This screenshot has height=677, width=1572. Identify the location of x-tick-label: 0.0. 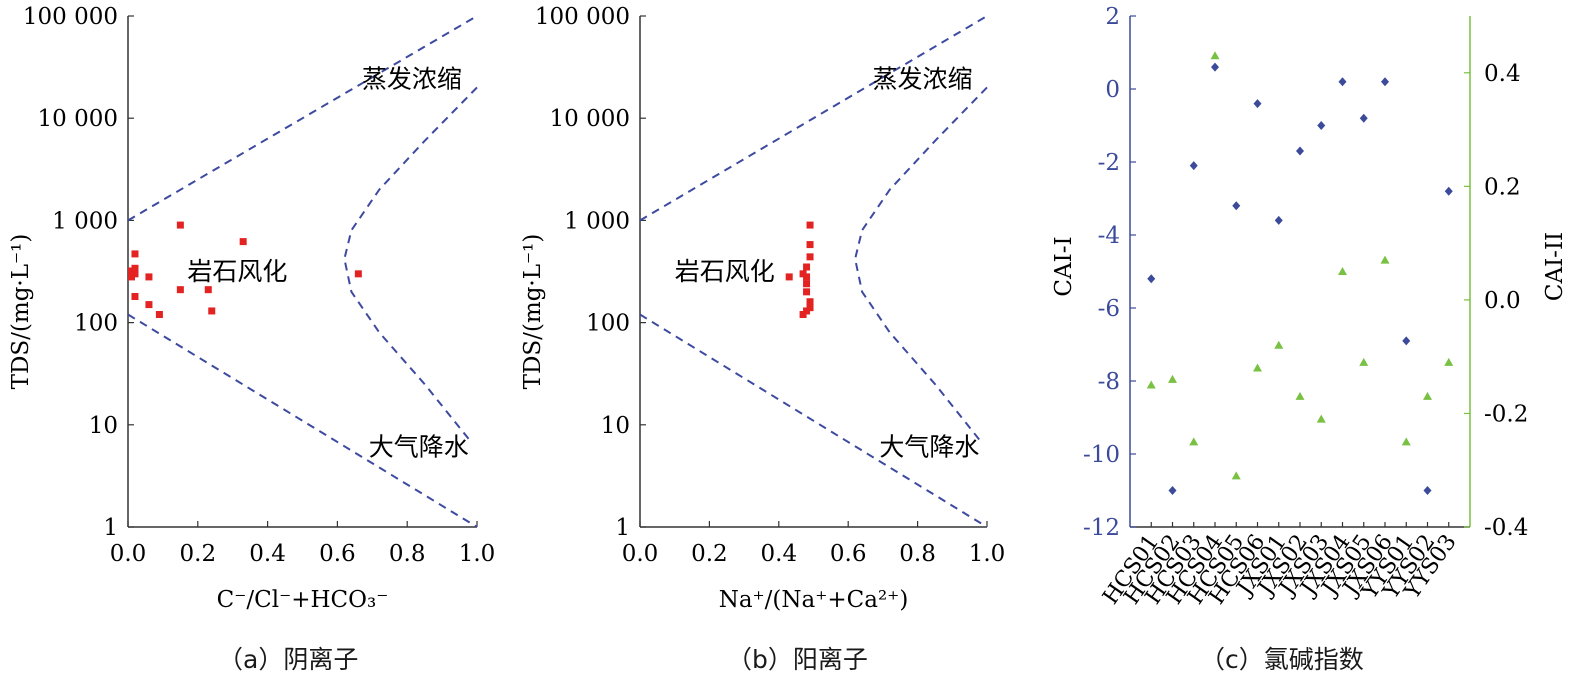
(640, 554).